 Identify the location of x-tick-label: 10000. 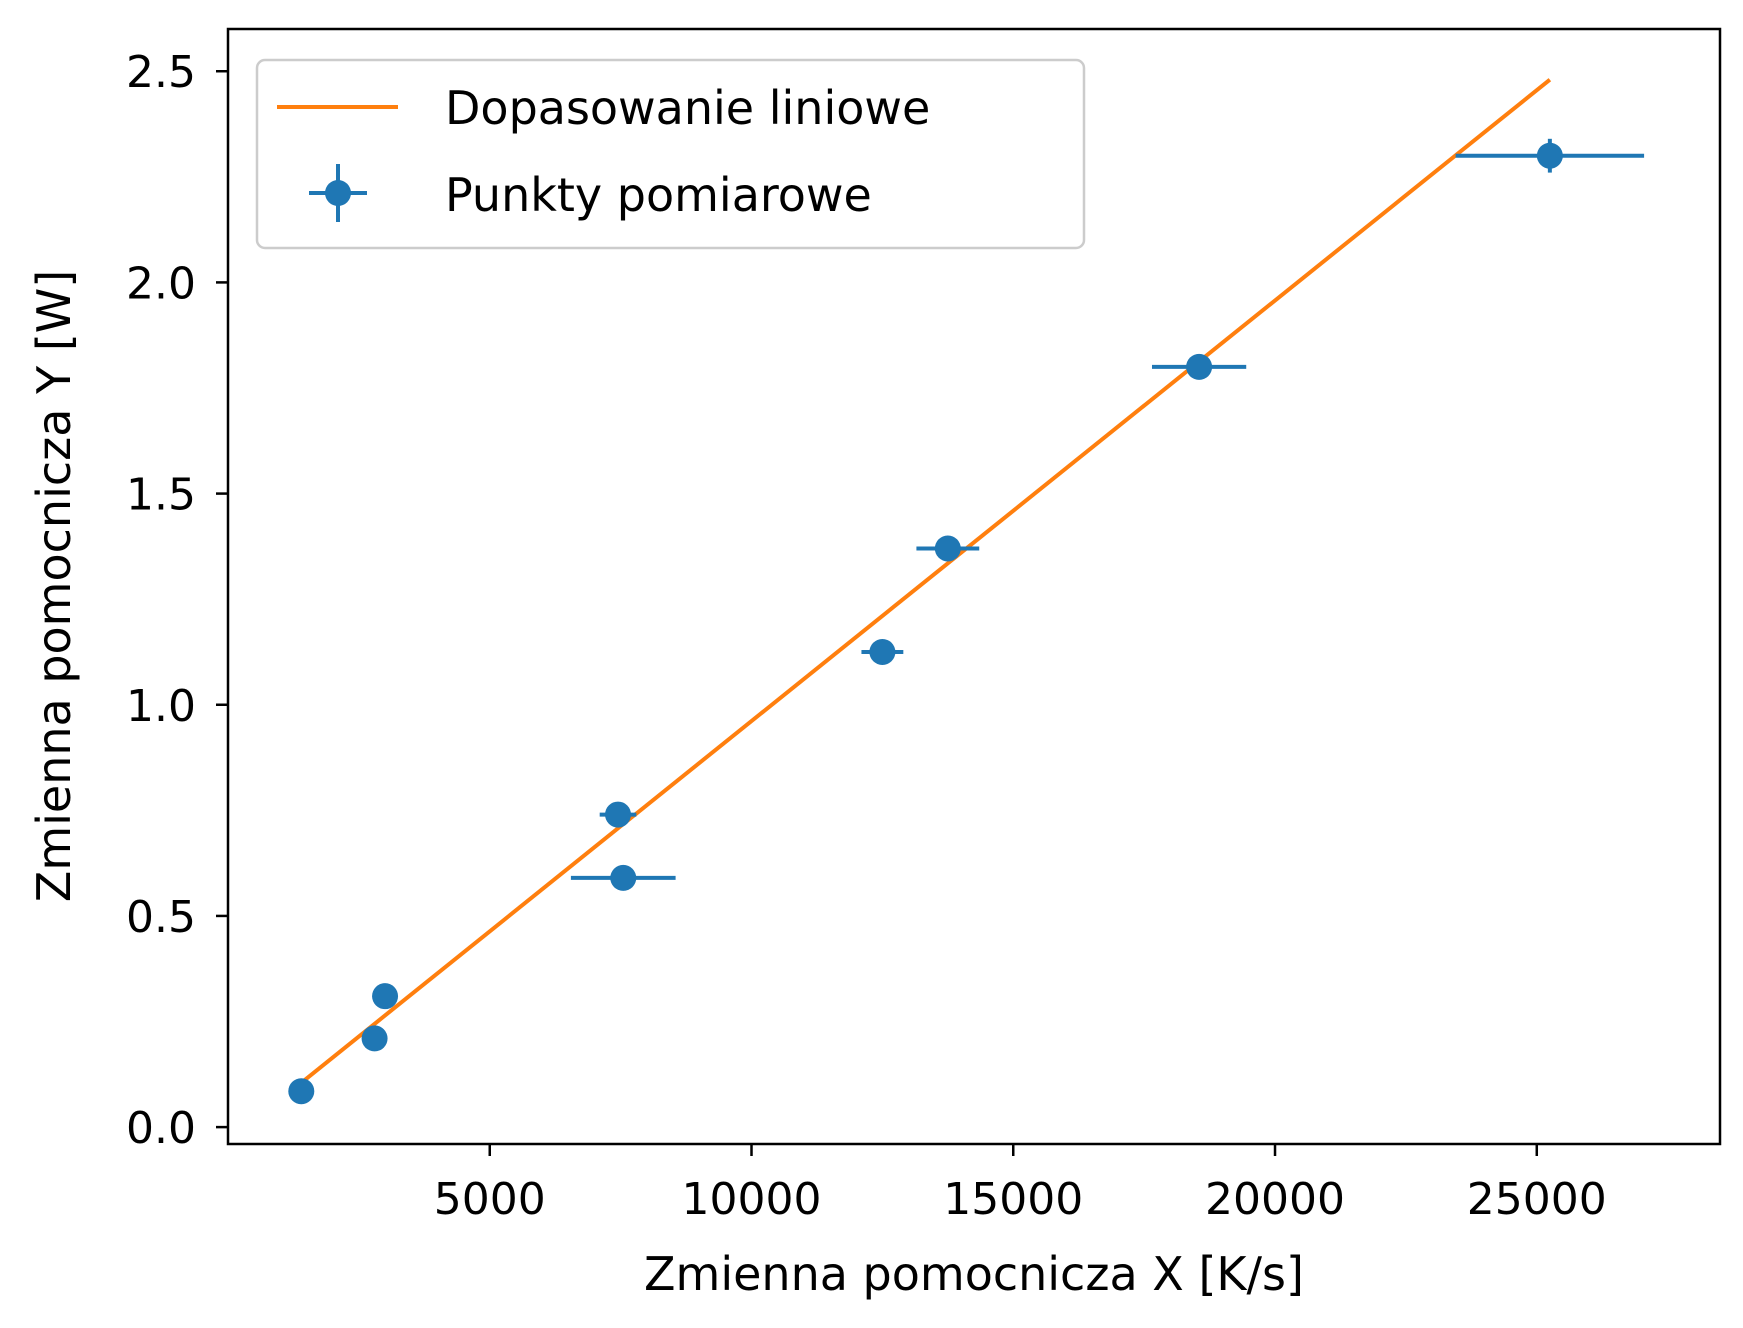
(752, 1199).